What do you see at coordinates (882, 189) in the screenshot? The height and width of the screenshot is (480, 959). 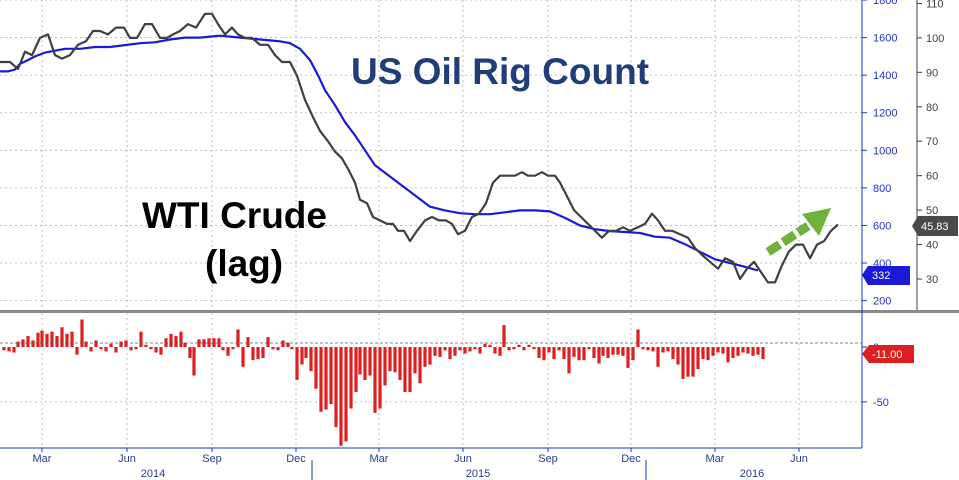 I see `rig-tick-label: 800` at bounding box center [882, 189].